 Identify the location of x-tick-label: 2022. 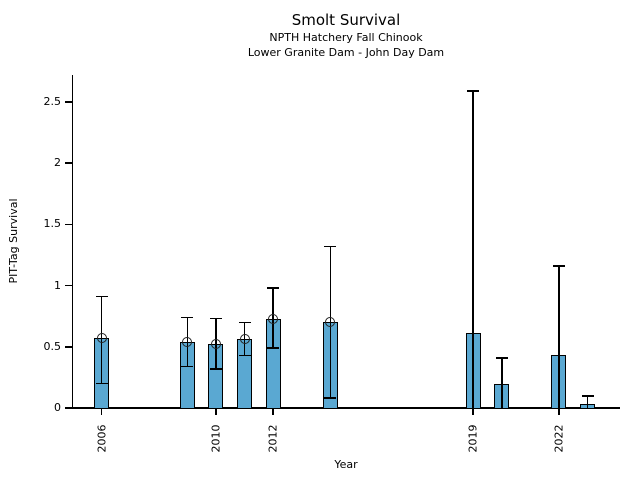
(559, 438).